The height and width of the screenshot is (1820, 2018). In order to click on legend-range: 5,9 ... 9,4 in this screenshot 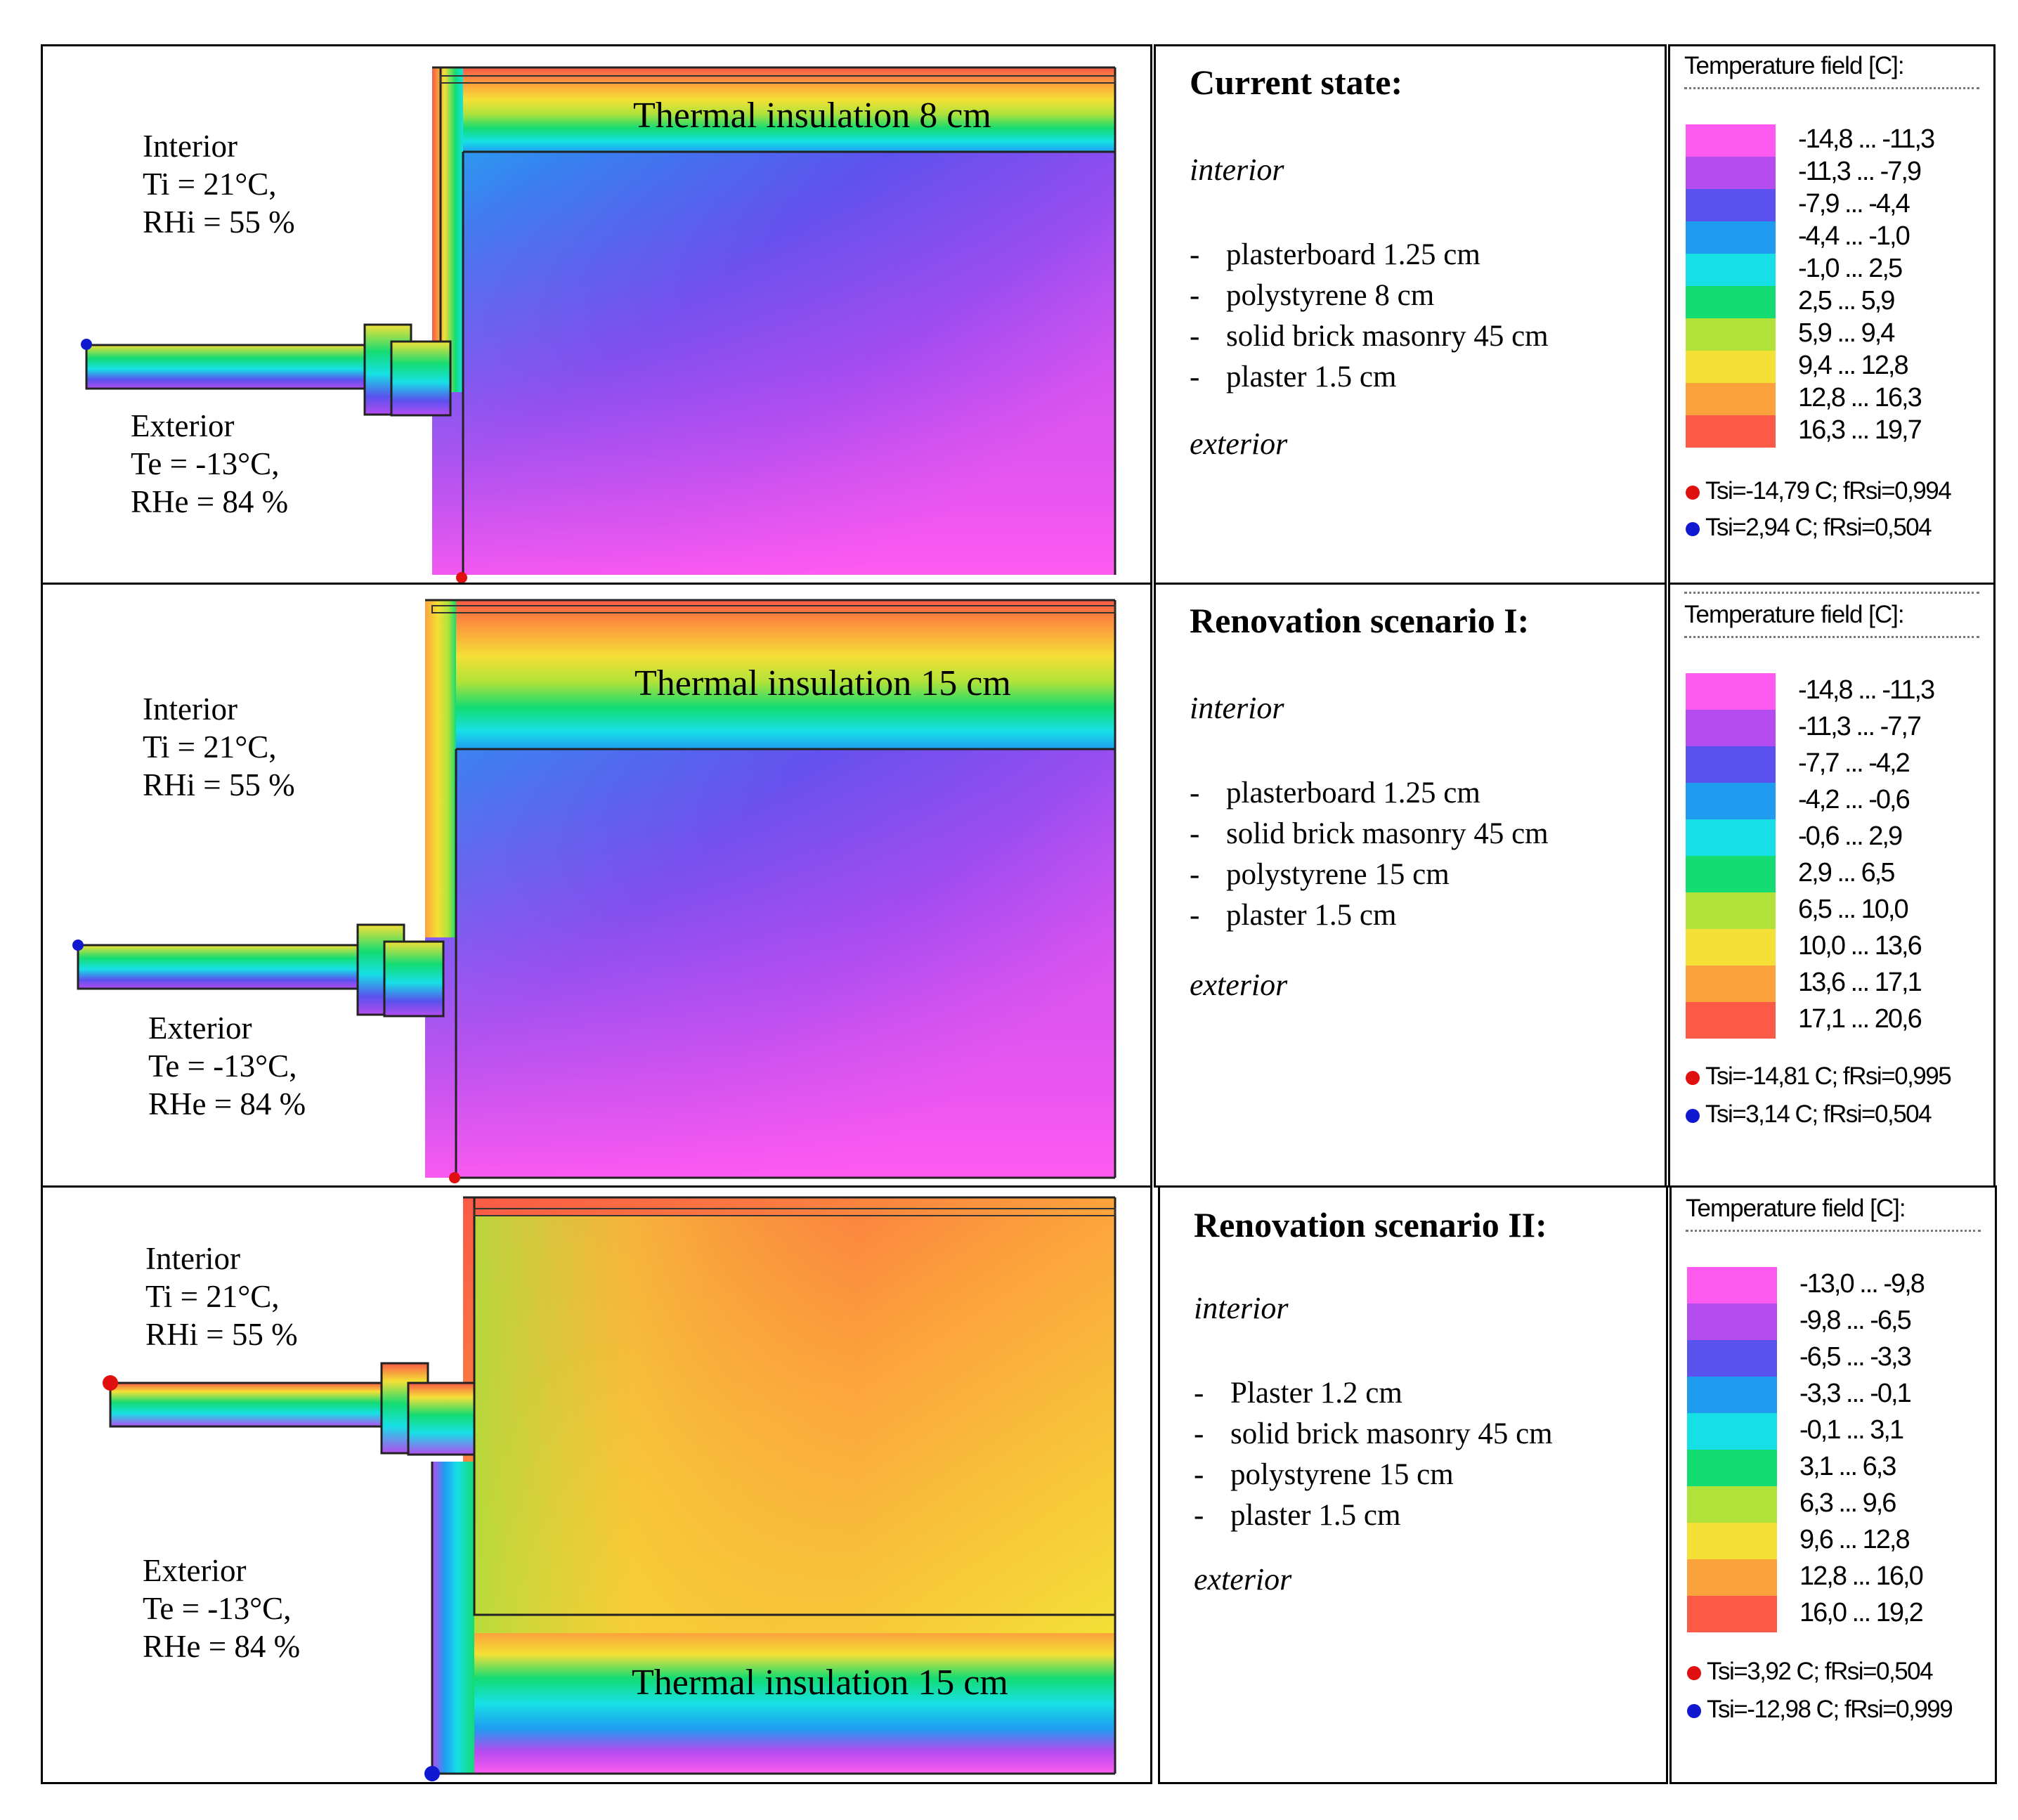, I will do `click(1847, 333)`.